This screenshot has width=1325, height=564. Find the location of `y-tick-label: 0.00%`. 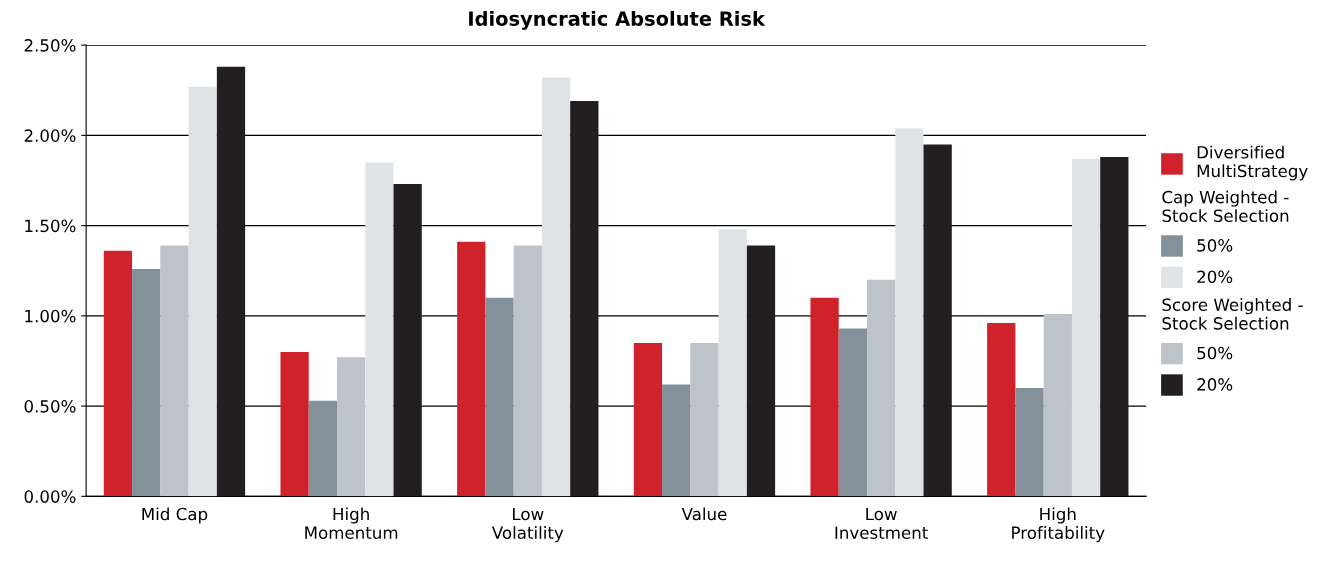

y-tick-label: 0.00% is located at coordinates (50, 496).